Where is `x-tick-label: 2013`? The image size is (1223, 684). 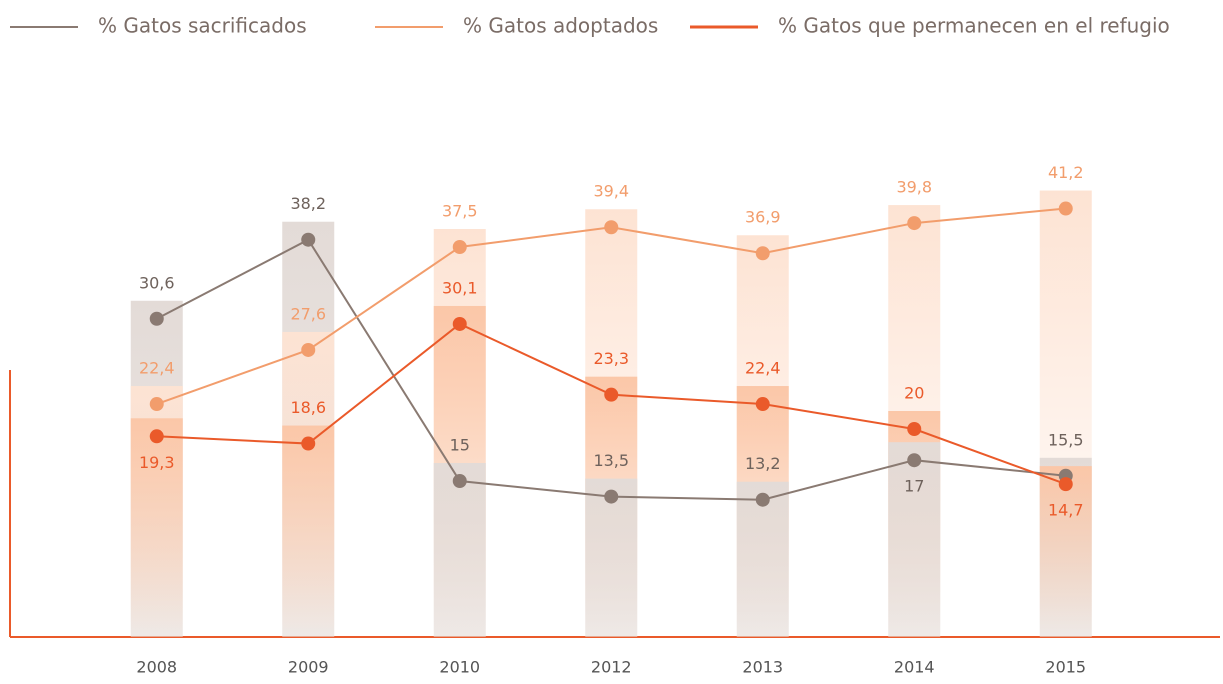 x-tick-label: 2013 is located at coordinates (762, 667).